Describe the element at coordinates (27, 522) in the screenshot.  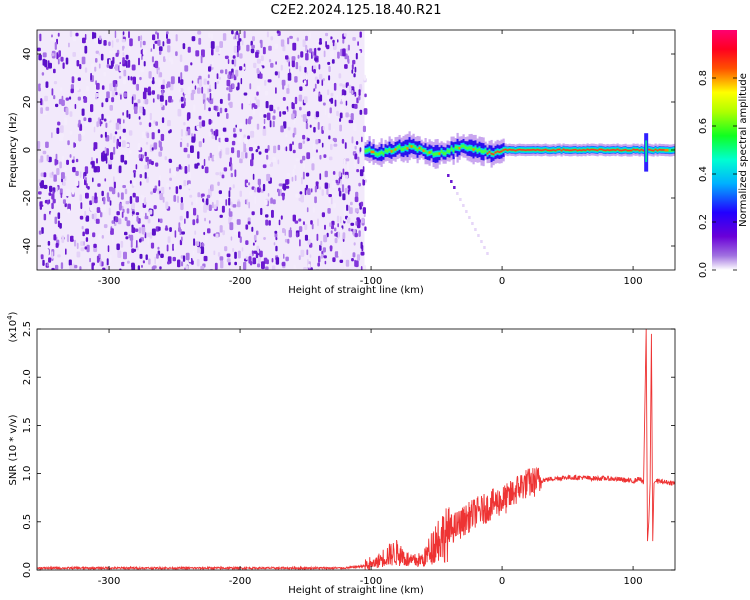
I see `y-tick-label: 0.5` at that location.